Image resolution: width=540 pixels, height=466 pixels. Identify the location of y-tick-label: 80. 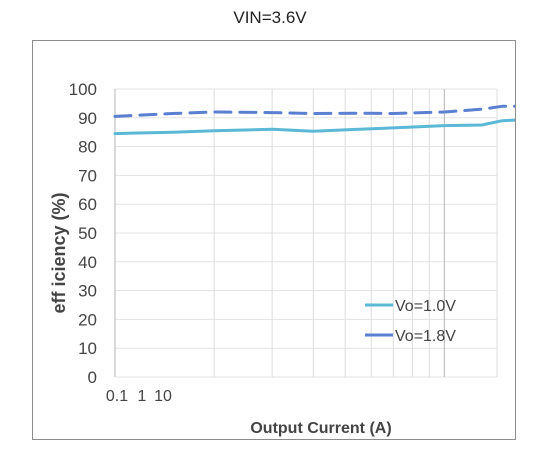
(87, 147).